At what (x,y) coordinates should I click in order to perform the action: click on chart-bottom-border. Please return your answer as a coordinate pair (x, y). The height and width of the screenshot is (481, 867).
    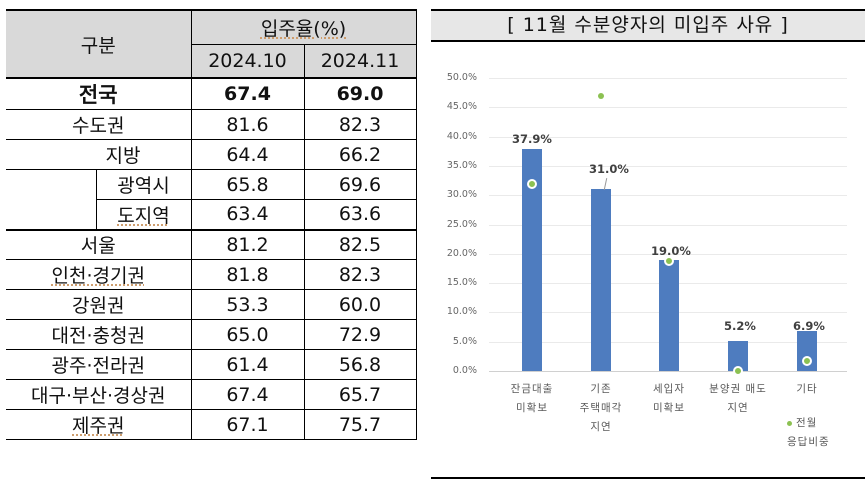
    Looking at the image, I should click on (648, 478).